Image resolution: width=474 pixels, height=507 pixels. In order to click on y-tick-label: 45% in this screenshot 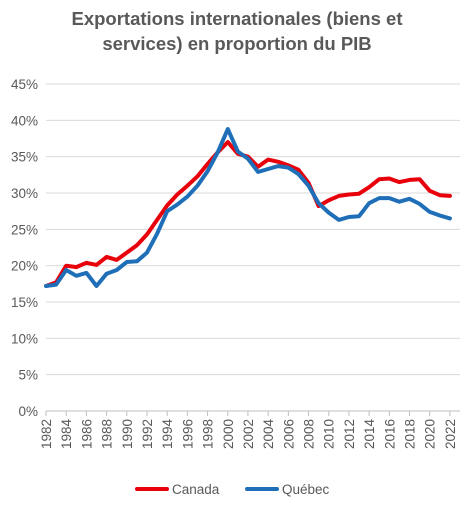, I will do `click(24, 84)`.